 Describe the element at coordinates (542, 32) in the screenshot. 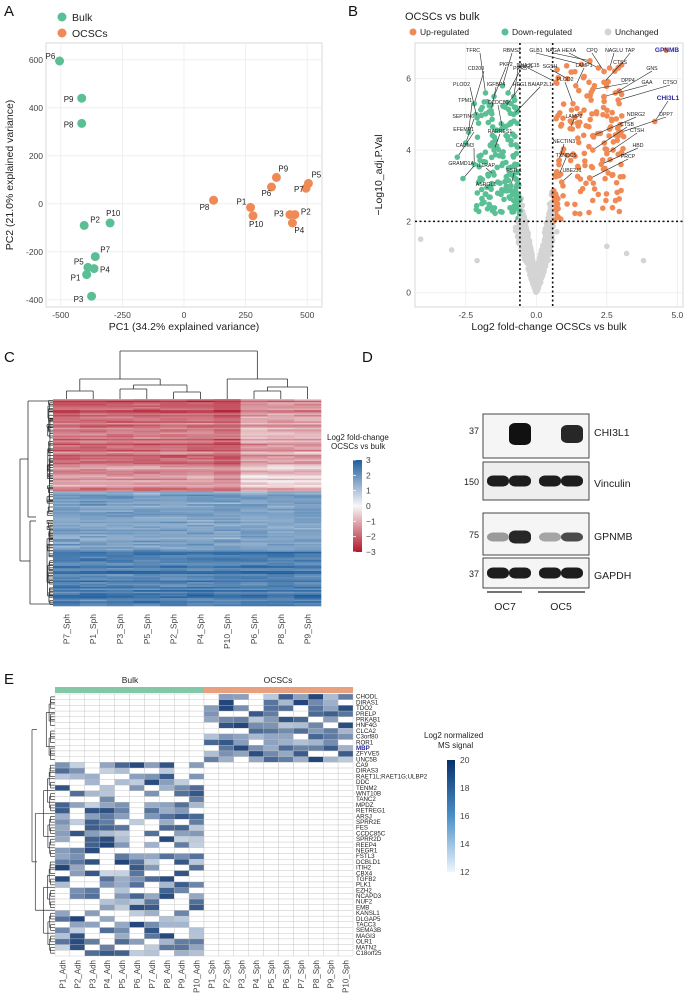

I see `volcano-legend-down: Down-regulated` at that location.